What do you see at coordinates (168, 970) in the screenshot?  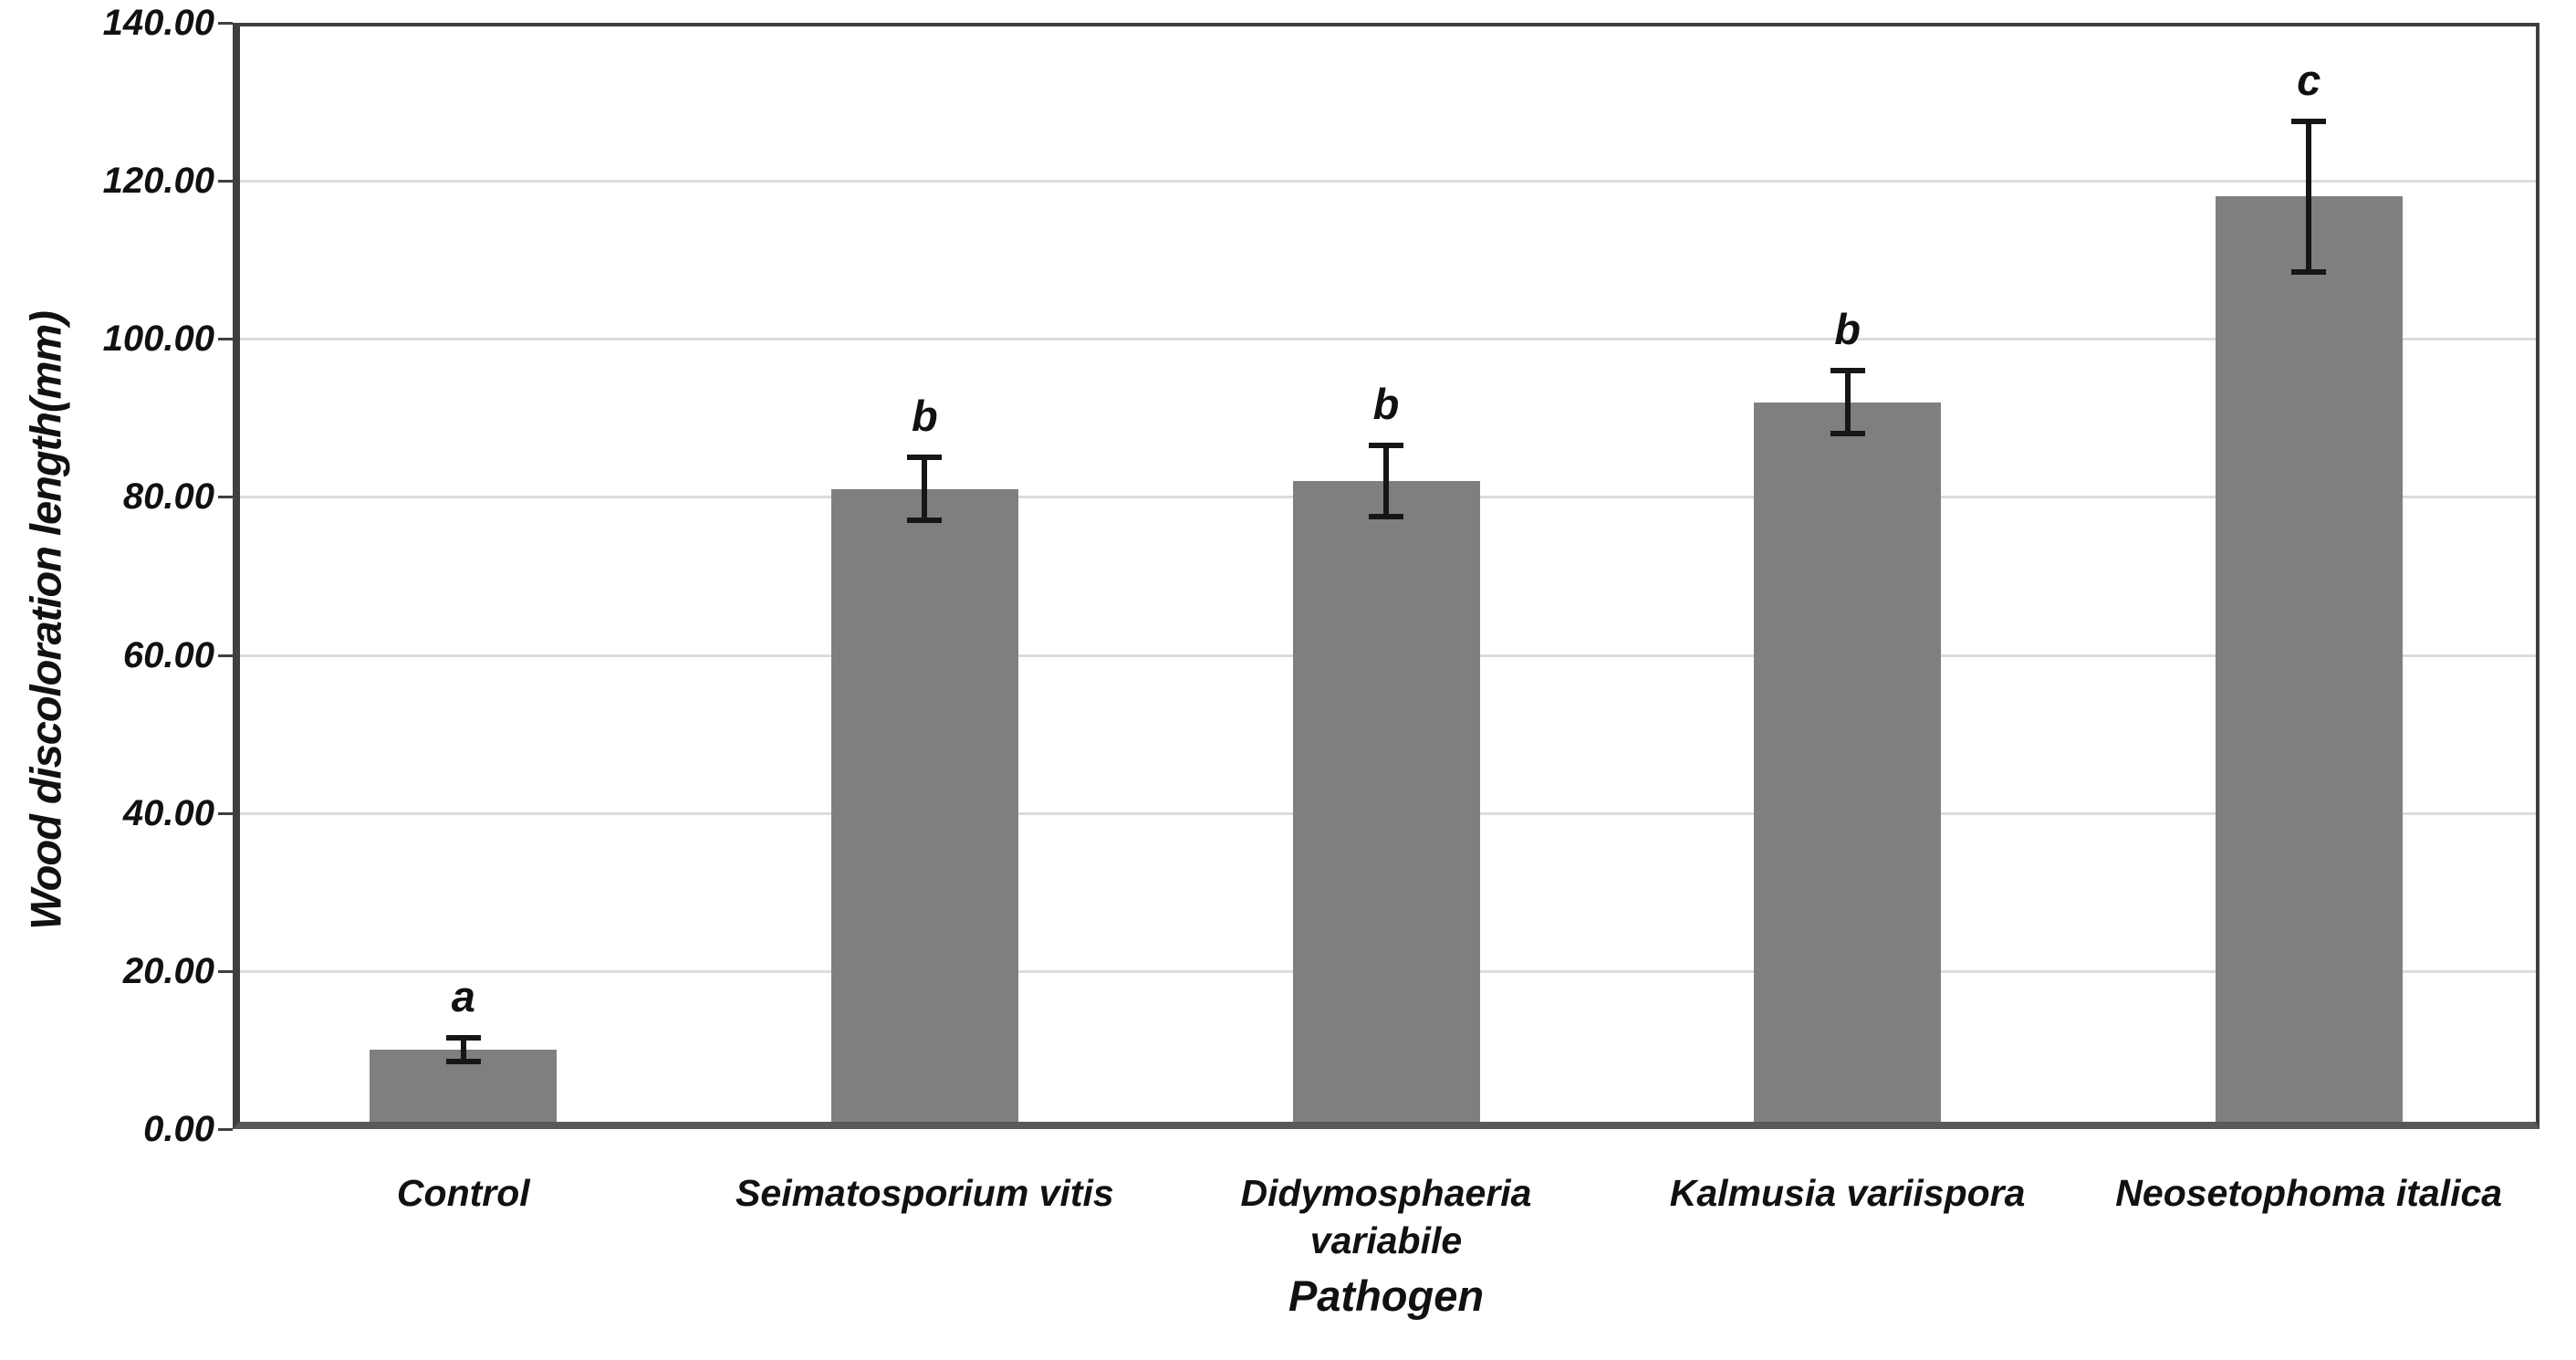 I see `y-tick-label: 20.00` at bounding box center [168, 970].